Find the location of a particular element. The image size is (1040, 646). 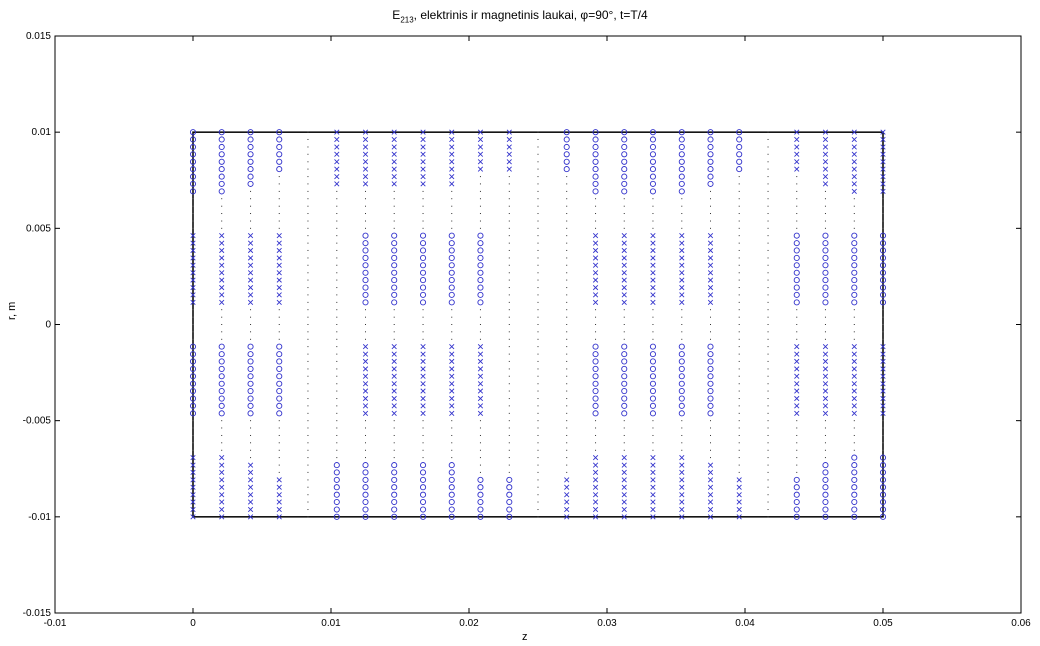

x-tick-label: 0.03 is located at coordinates (607, 623).